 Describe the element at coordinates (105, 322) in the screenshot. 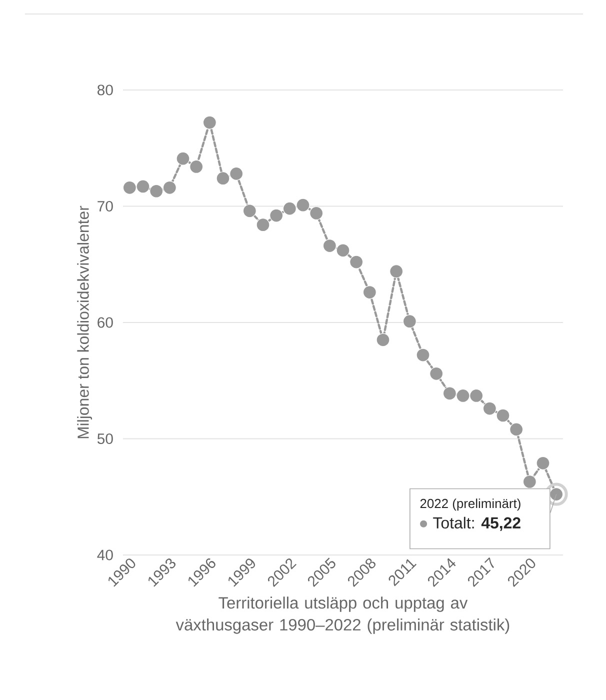

I see `y-tick-label: 60` at that location.